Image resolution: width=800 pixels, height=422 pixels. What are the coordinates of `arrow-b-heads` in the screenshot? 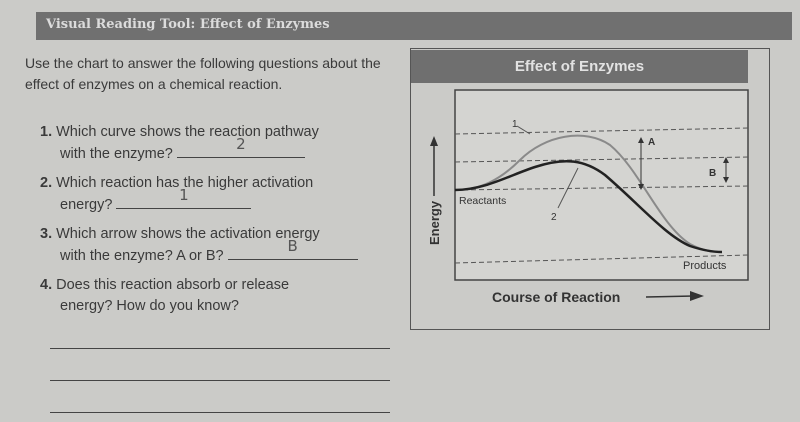 It's located at (726, 170).